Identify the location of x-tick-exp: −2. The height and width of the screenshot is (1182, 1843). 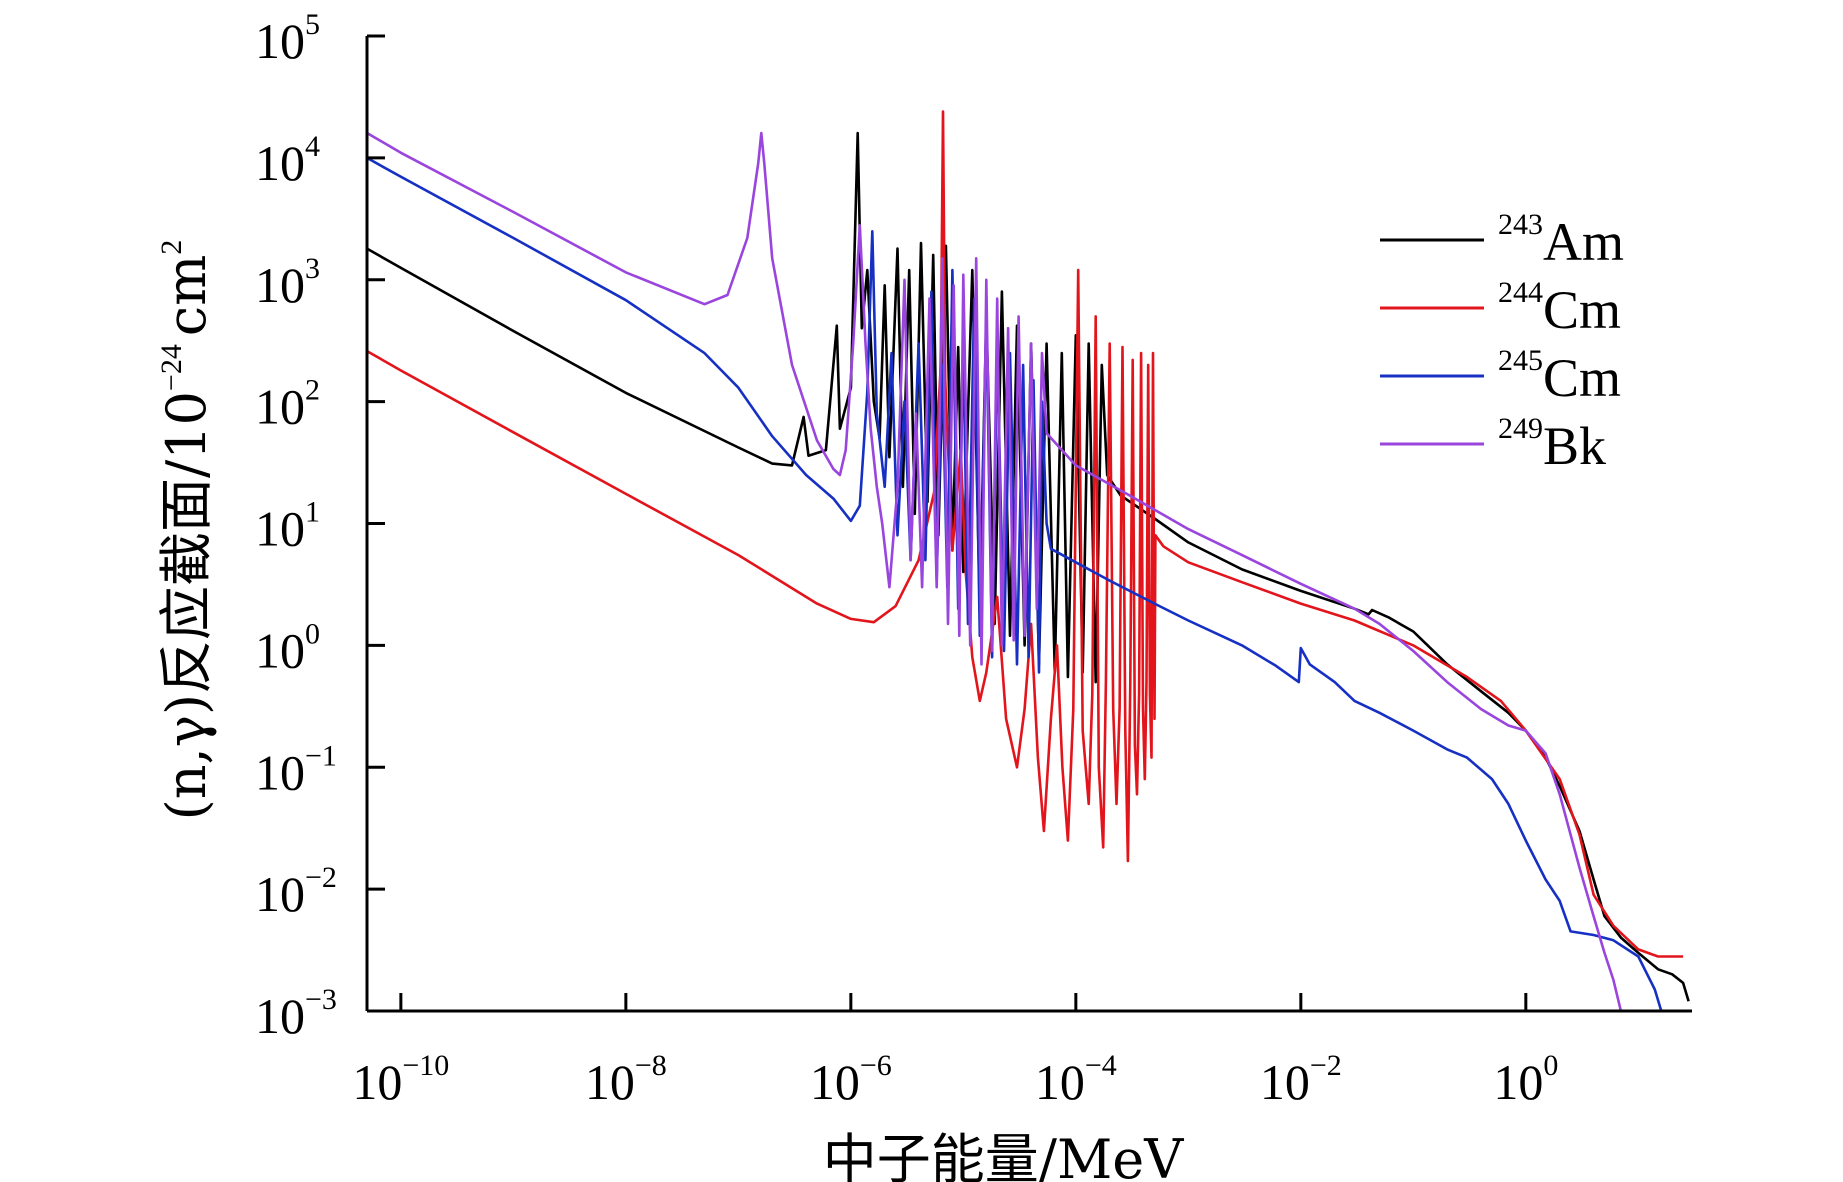
(1326, 1065).